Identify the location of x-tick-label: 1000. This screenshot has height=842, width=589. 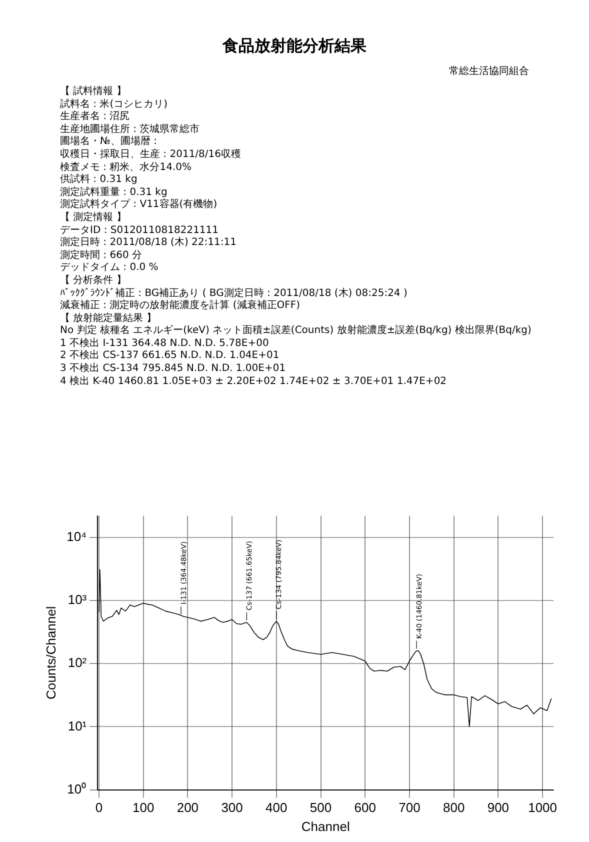
(542, 808).